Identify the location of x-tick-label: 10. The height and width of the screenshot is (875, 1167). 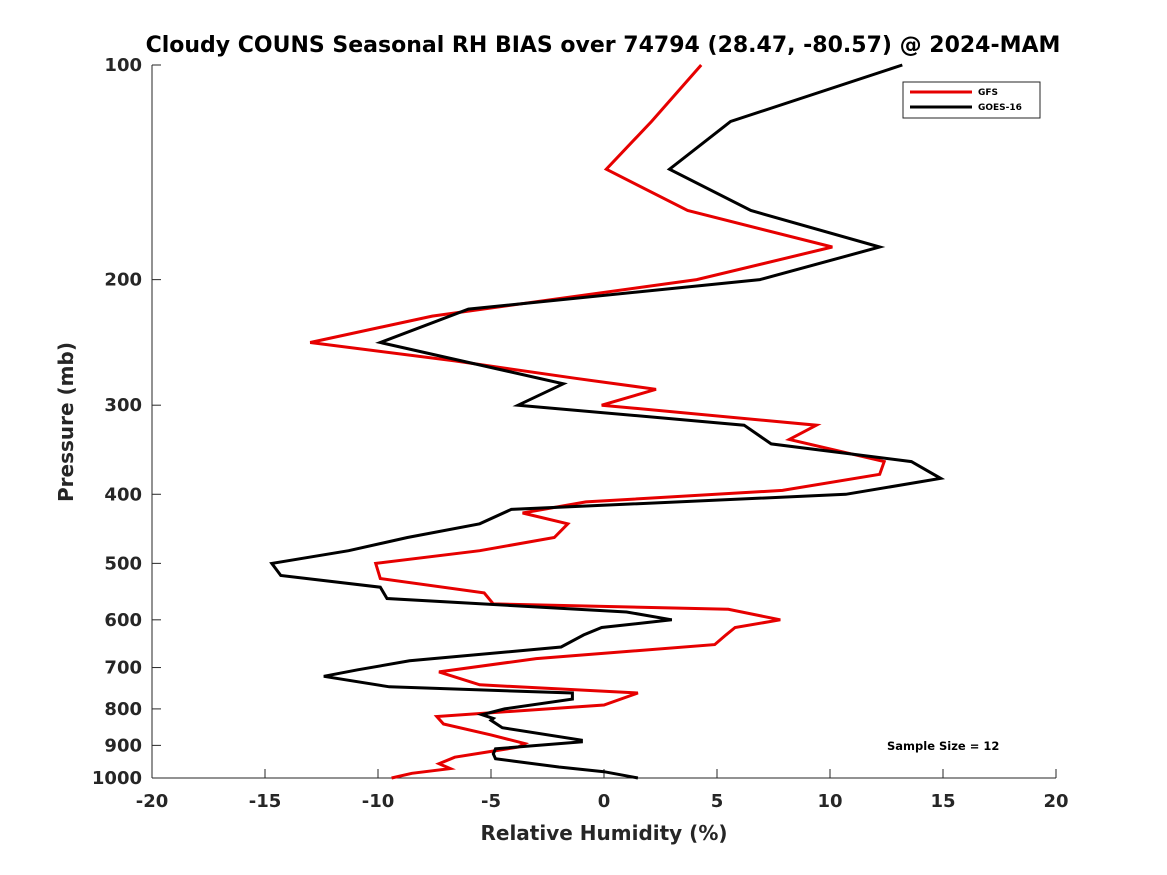
(829, 801).